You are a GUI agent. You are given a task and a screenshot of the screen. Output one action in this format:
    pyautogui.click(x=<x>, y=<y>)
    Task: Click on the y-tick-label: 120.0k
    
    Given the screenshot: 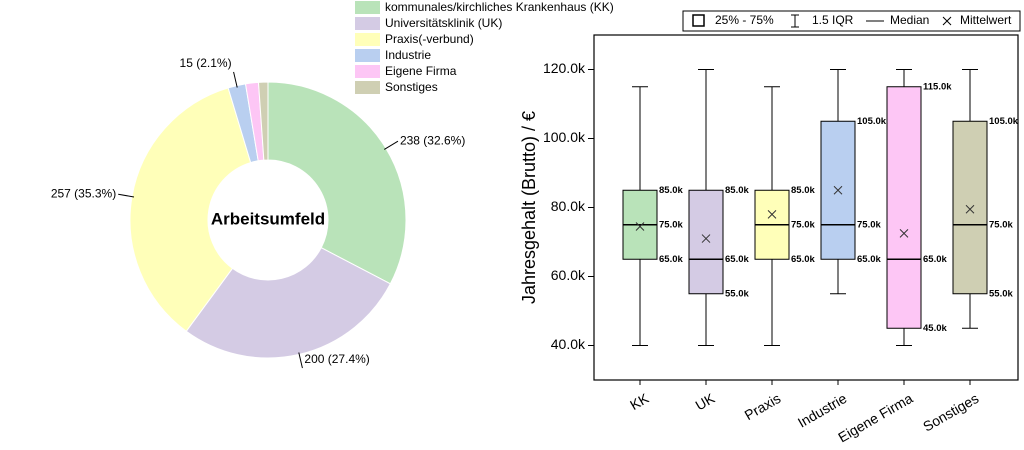 What is the action you would take?
    pyautogui.click(x=564, y=68)
    